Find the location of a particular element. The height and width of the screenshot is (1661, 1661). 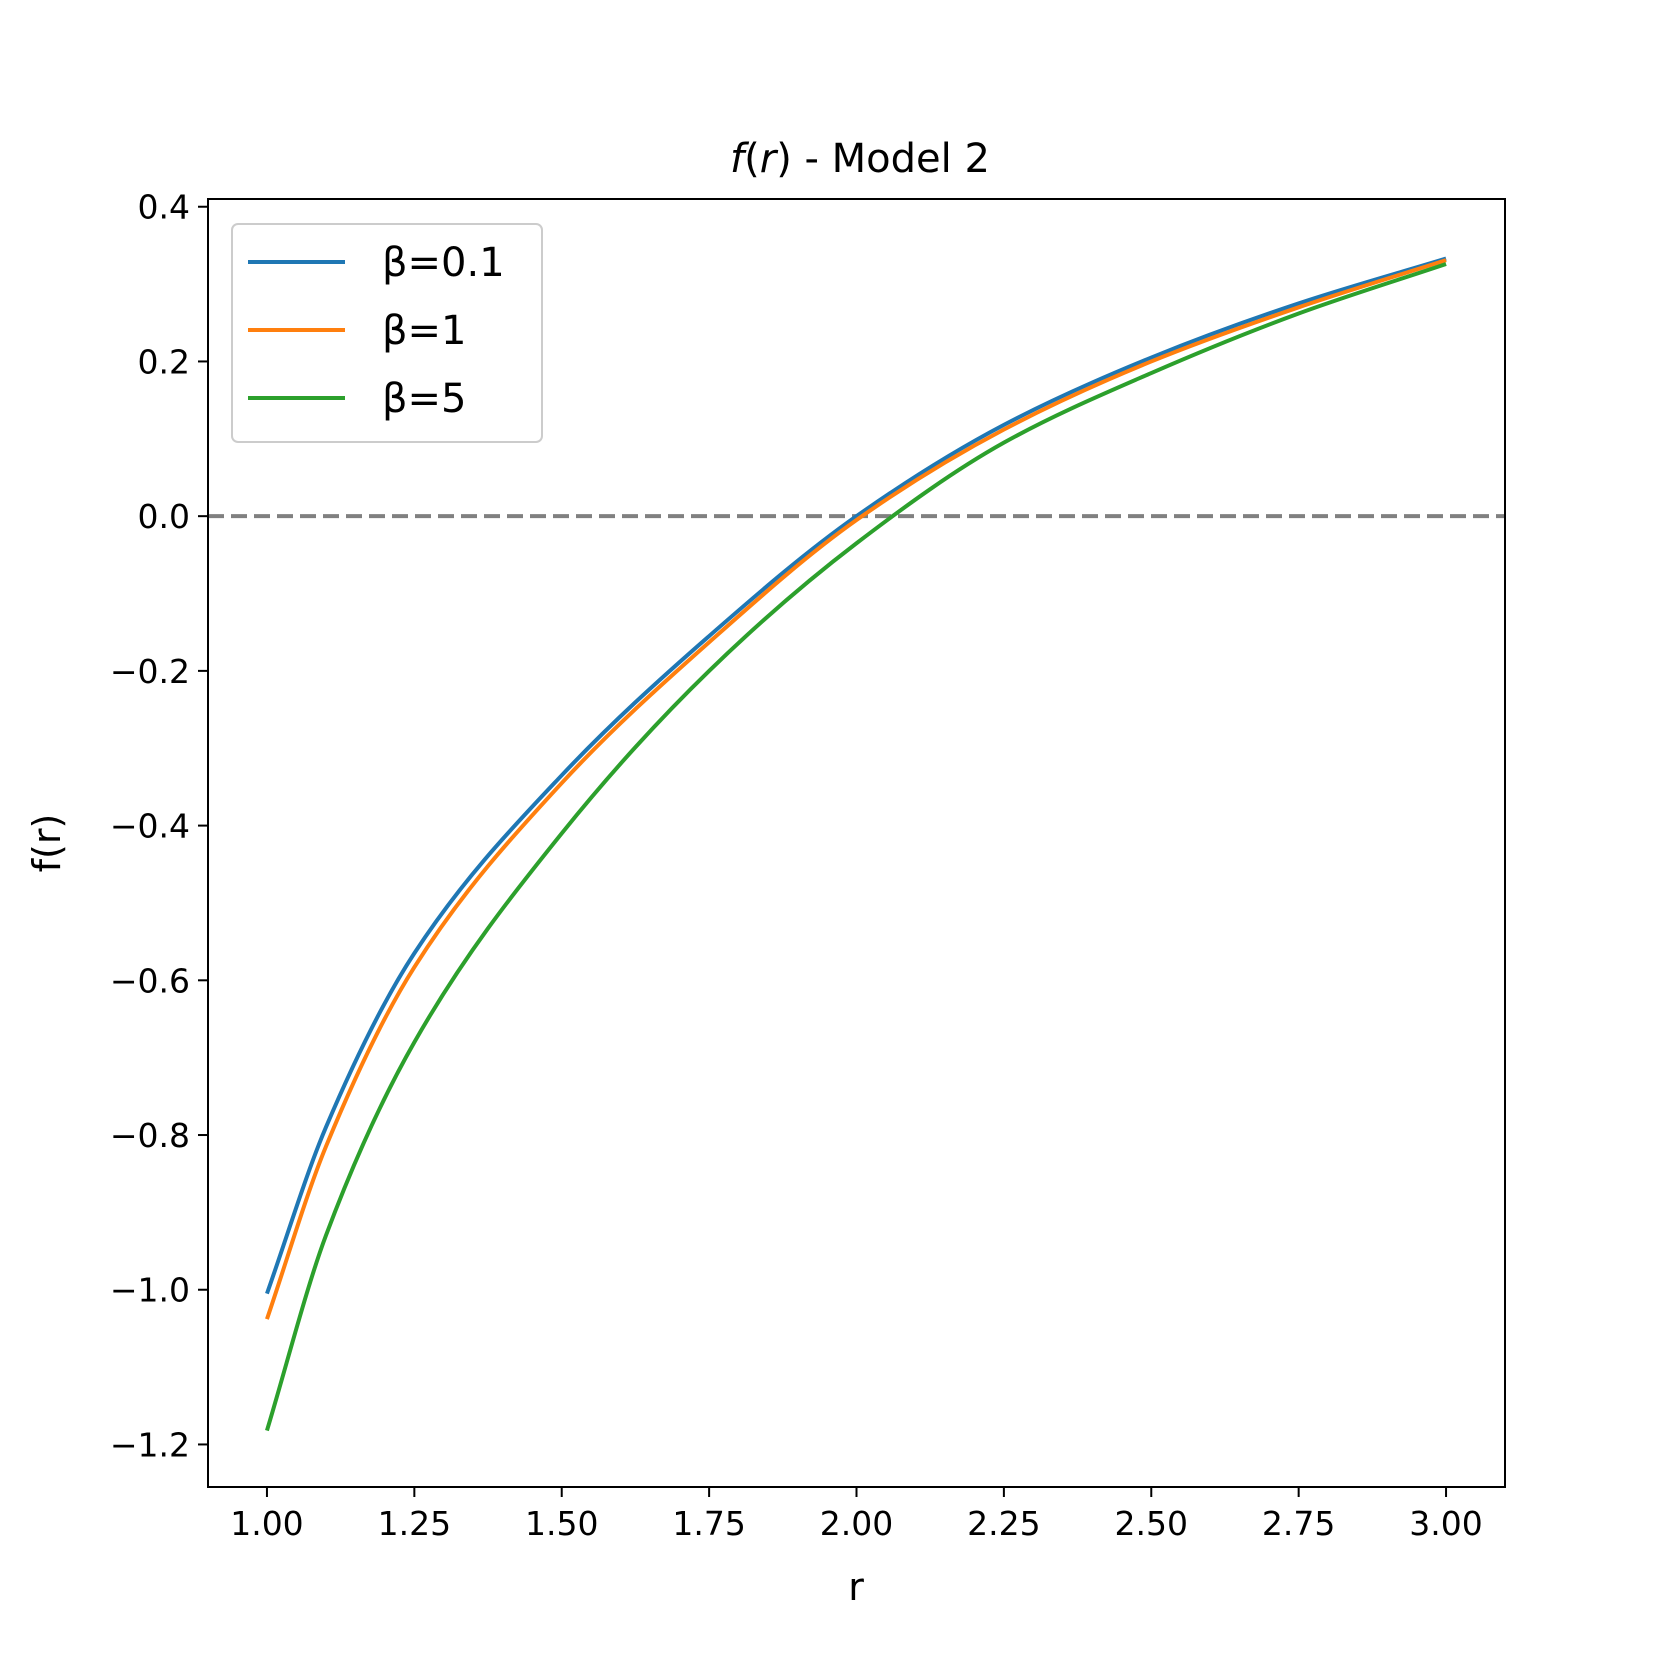

y-axis-label: f(r) is located at coordinates (47, 843).